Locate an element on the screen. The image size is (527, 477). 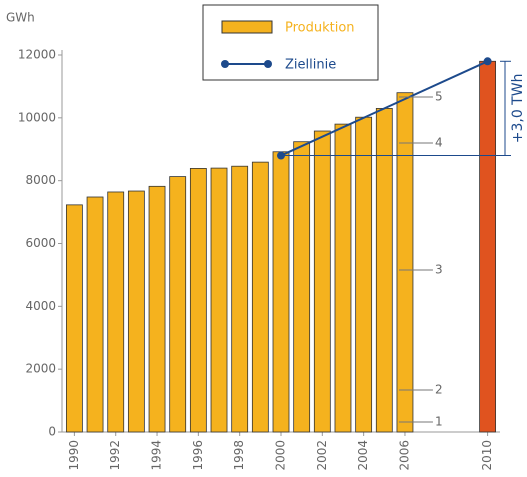
y-tick-label: 12000 is located at coordinates (37, 55).